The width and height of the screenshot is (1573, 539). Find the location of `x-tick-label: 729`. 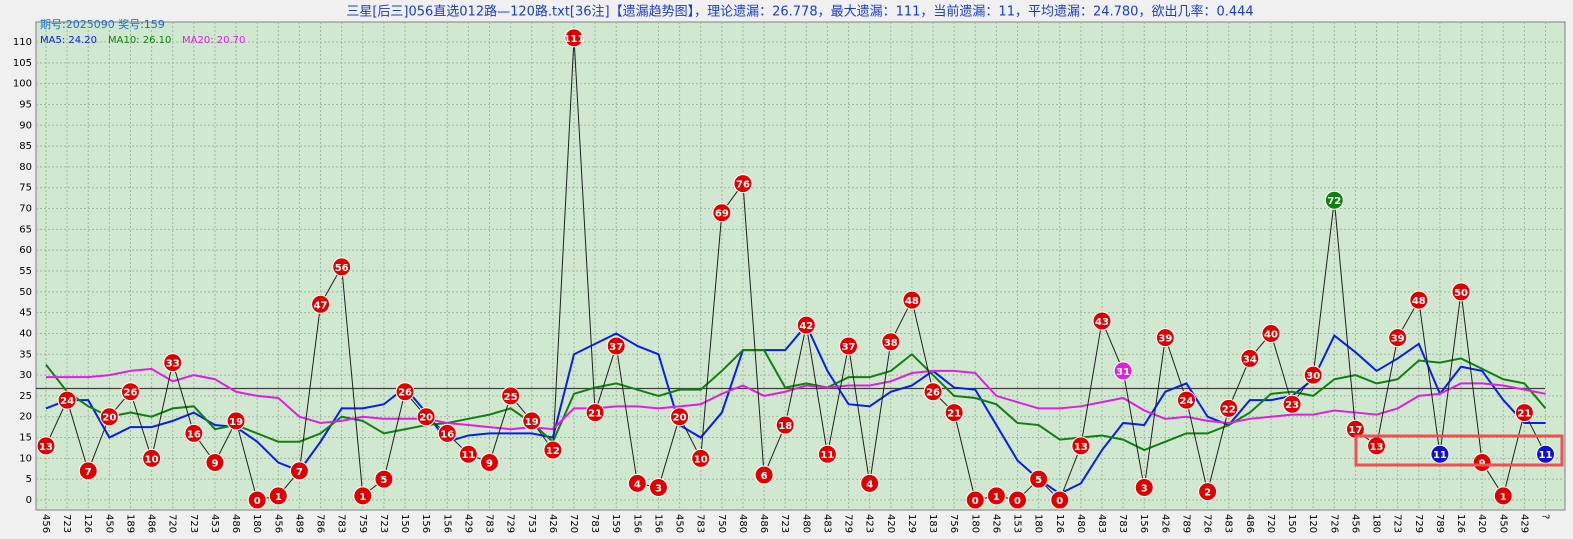

x-tick-label: 729 is located at coordinates (1418, 523).